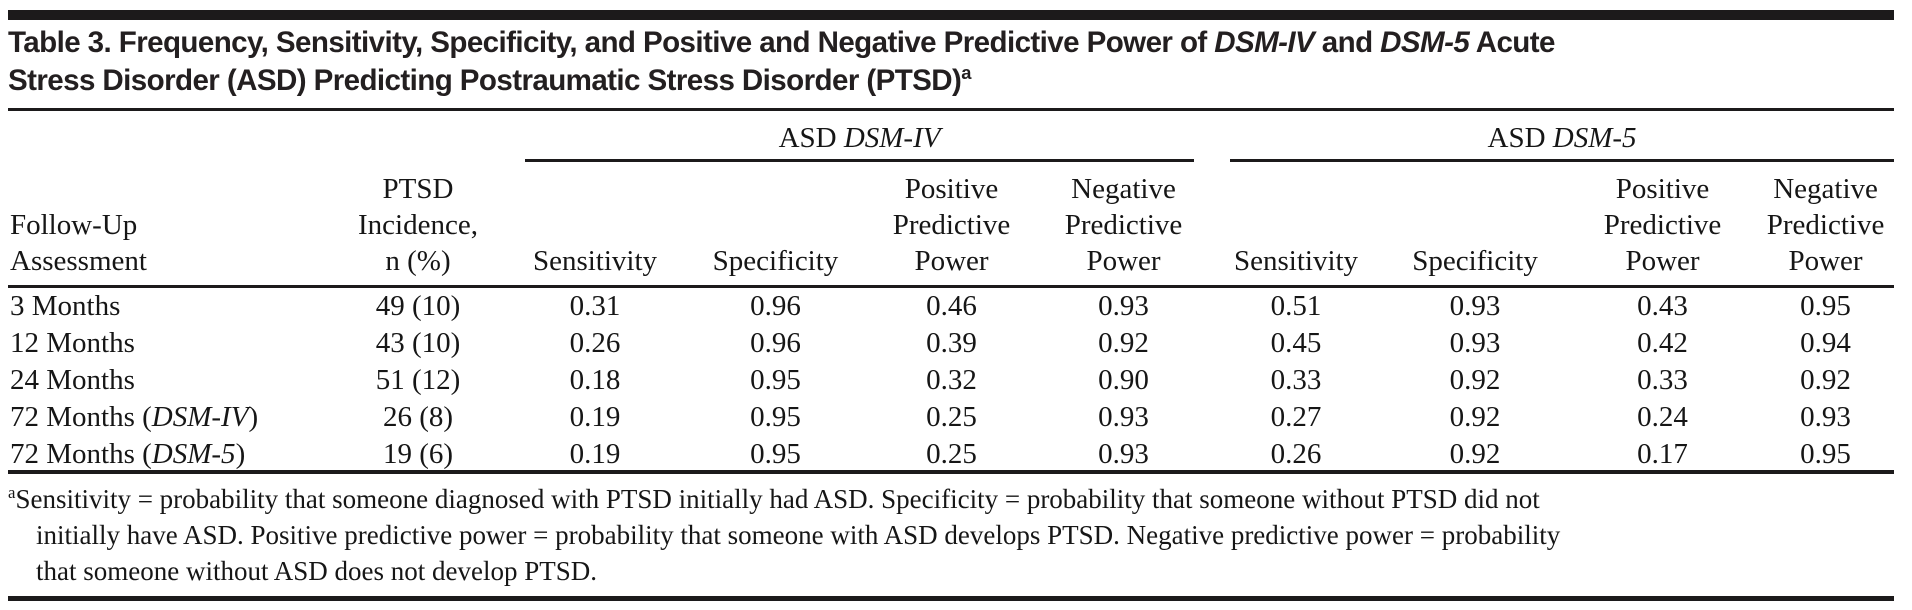  Describe the element at coordinates (951, 598) in the screenshot. I see `figure-bottom-rule` at that location.